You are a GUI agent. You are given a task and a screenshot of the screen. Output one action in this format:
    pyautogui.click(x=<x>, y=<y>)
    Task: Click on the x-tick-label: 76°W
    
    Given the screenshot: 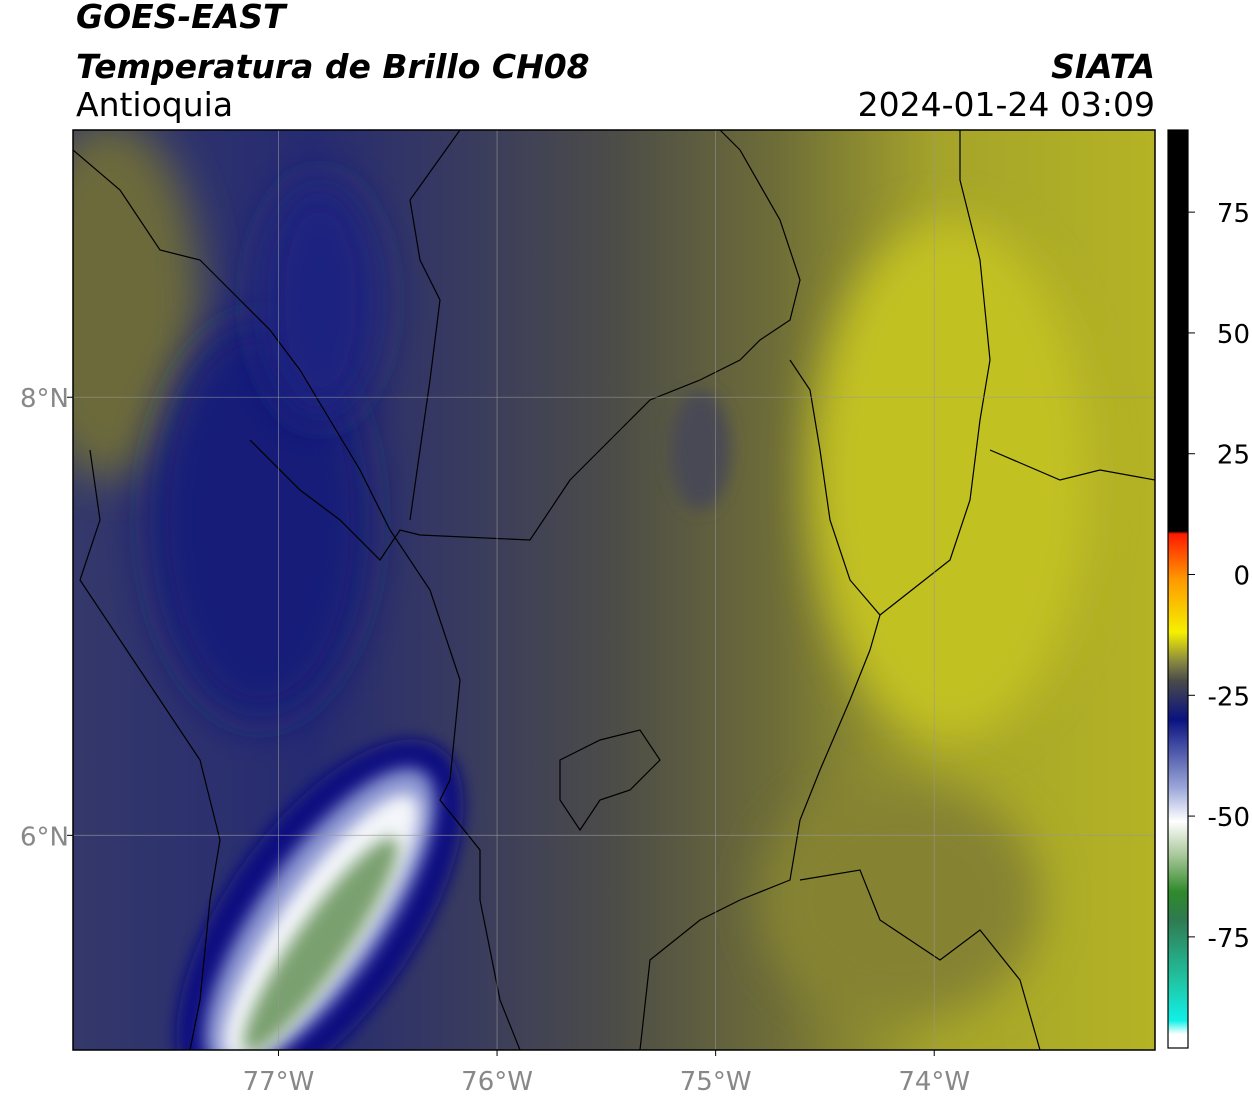 What is the action you would take?
    pyautogui.click(x=497, y=1082)
    